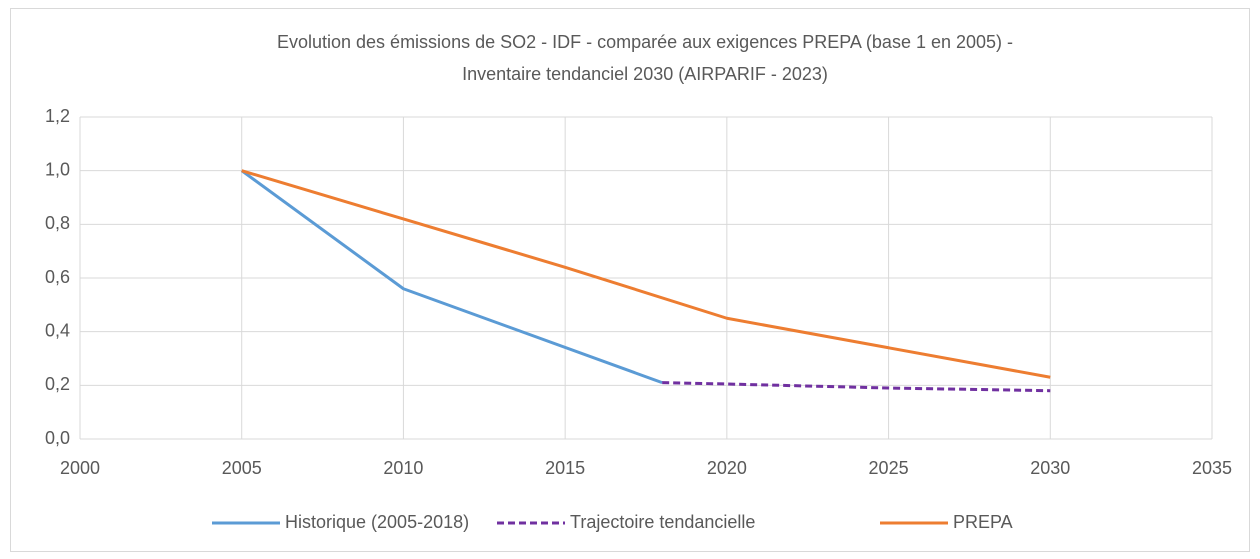 This screenshot has height=559, width=1260. Describe the element at coordinates (889, 468) in the screenshot. I see `x-tick-label: 2025` at that location.